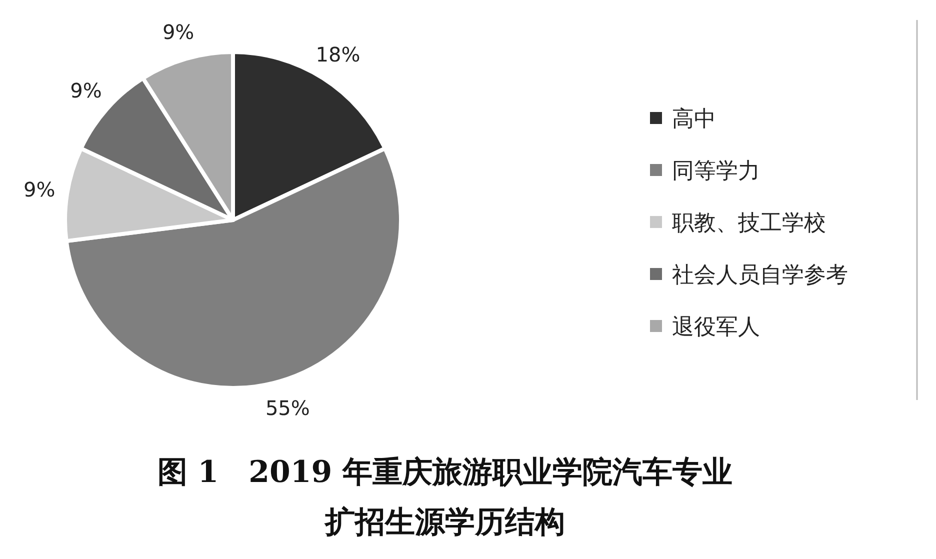 This screenshot has width=936, height=559. Describe the element at coordinates (694, 119) in the screenshot. I see `legend-label: 高中` at that location.